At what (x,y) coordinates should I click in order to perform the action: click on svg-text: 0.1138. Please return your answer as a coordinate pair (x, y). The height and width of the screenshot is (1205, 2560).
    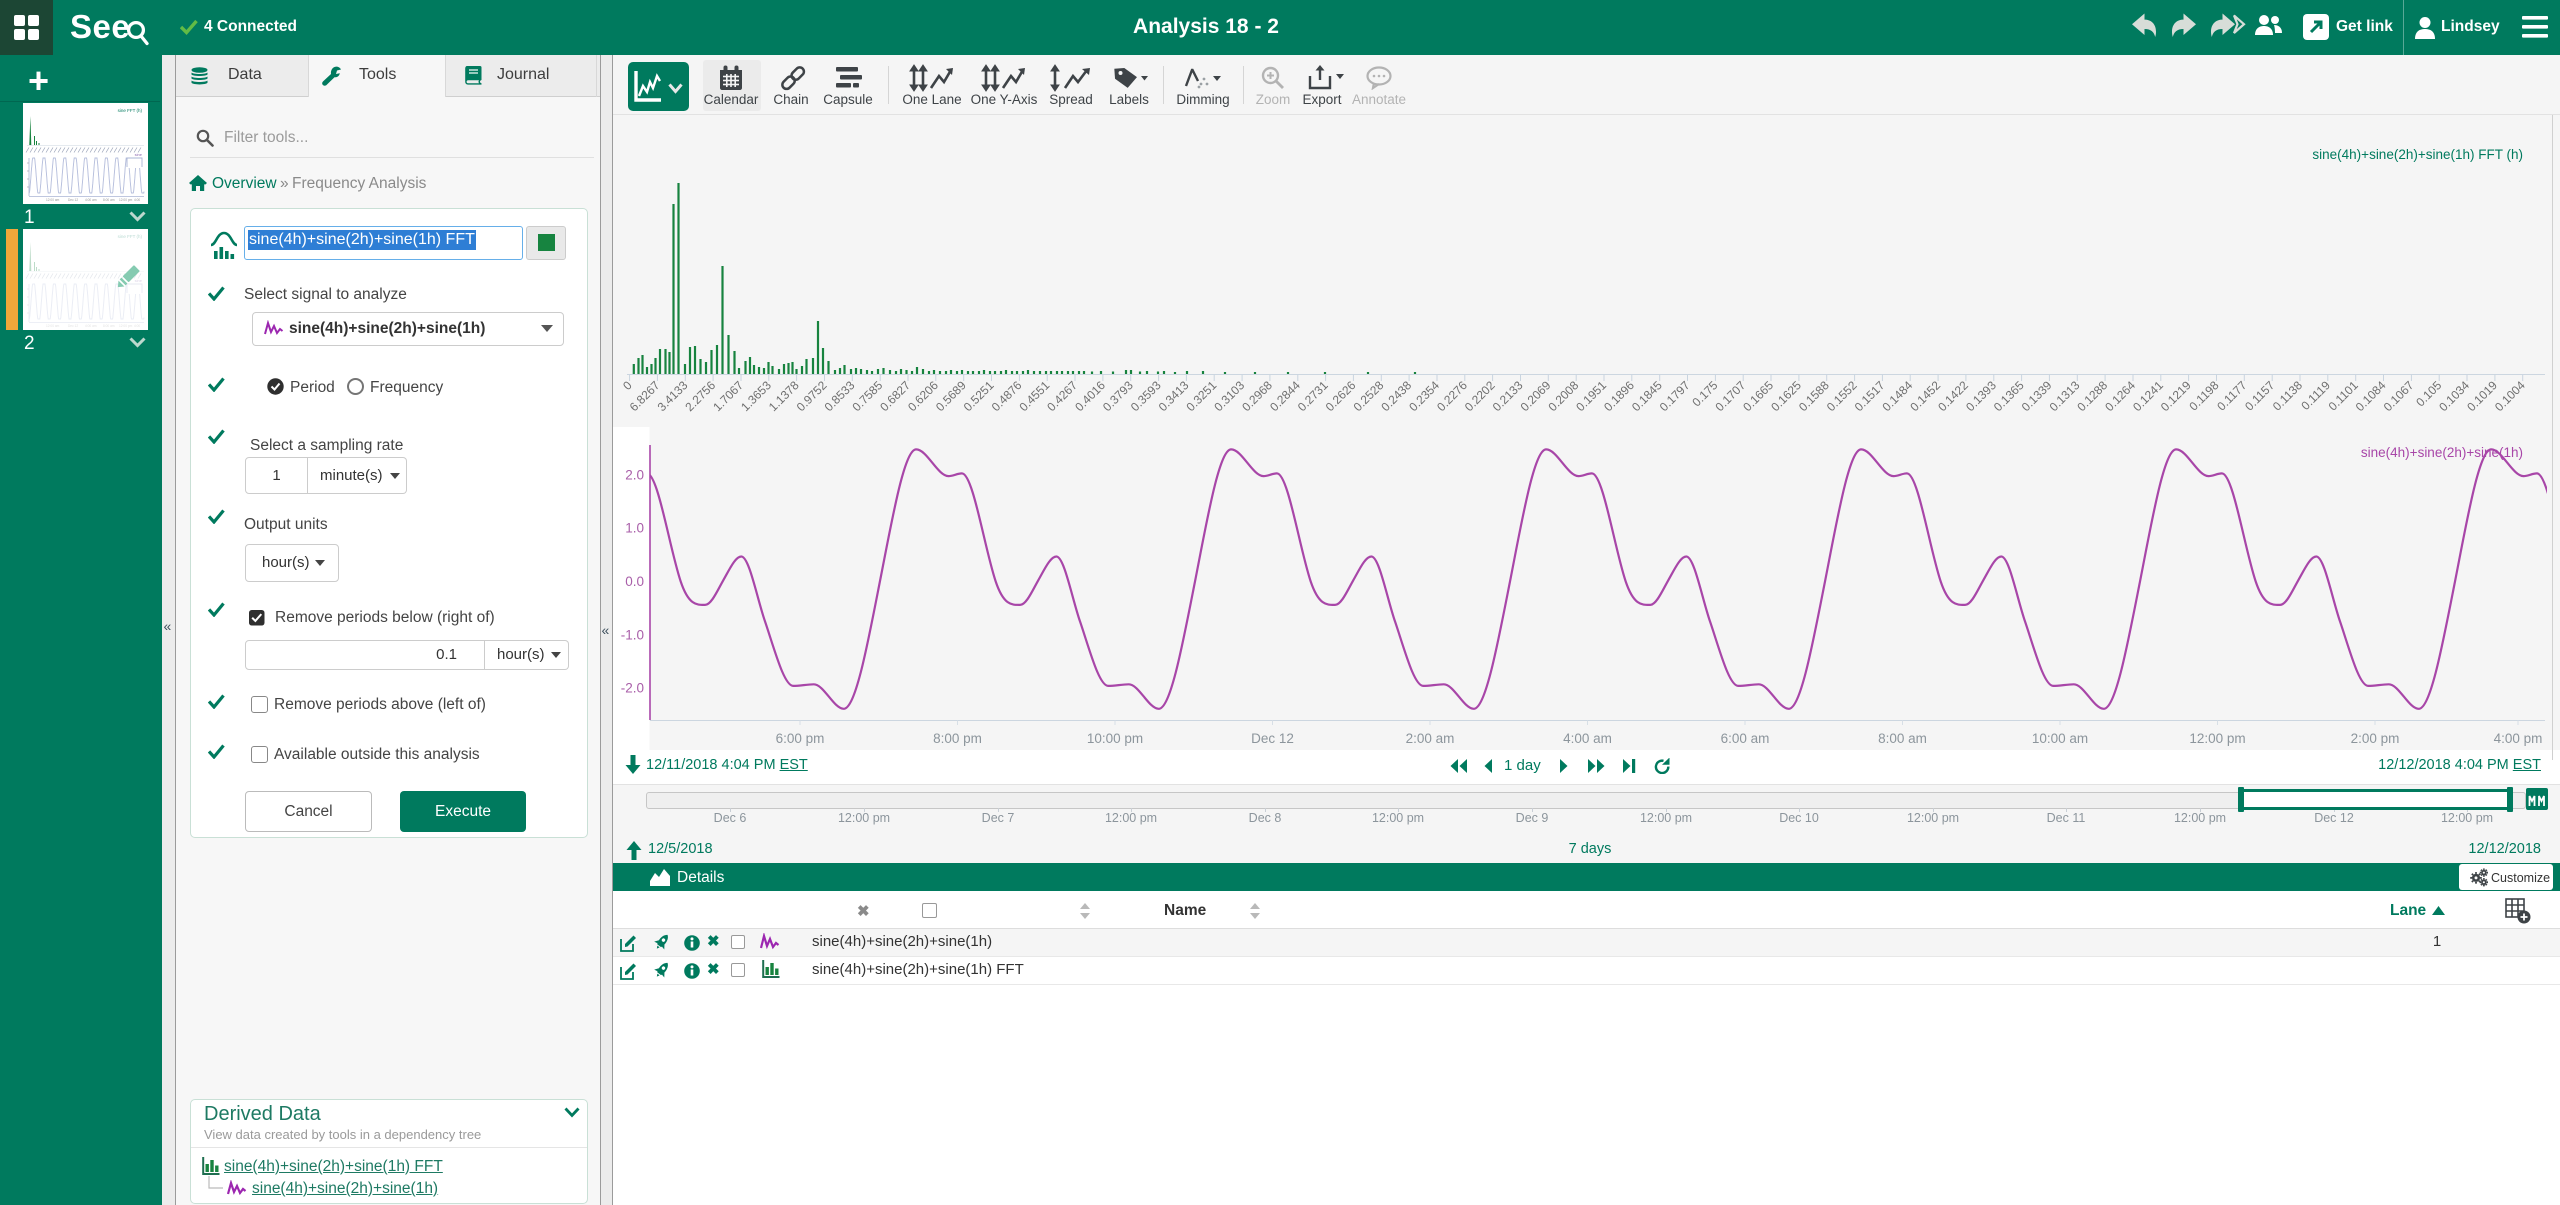
    Looking at the image, I should click on (2287, 395).